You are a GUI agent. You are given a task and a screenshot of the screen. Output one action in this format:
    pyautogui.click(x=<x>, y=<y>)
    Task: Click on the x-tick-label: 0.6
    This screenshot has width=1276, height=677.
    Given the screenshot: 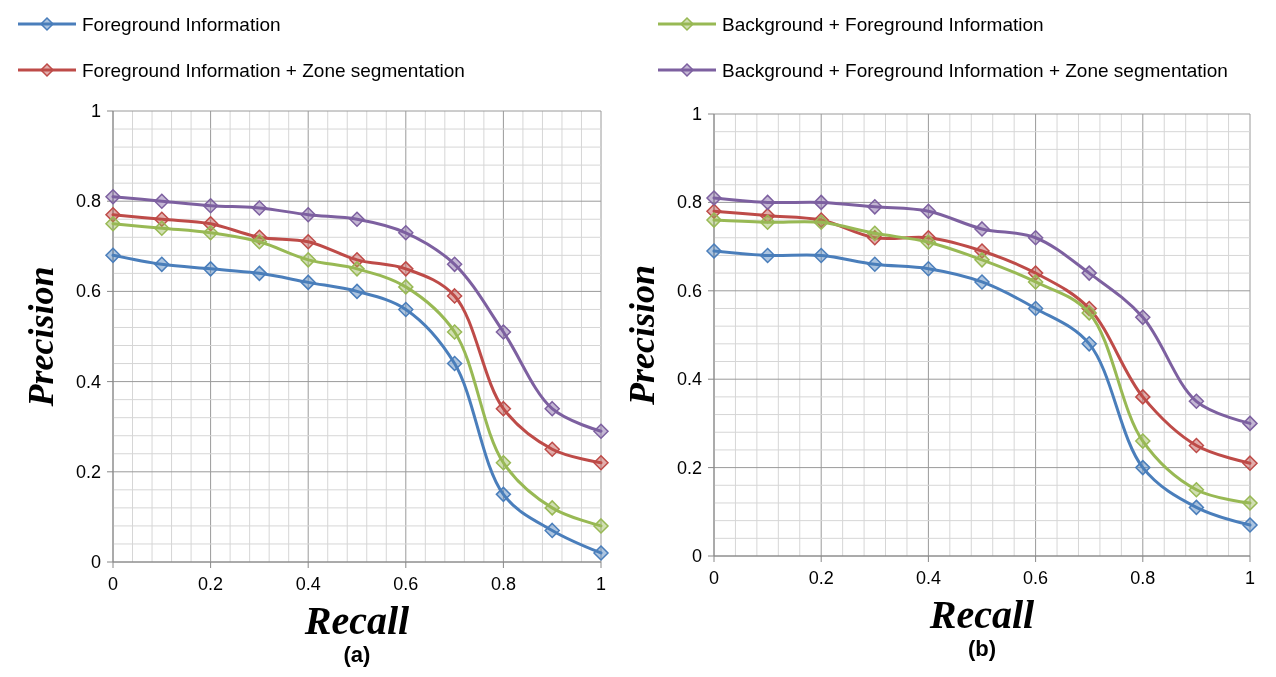 What is the action you would take?
    pyautogui.click(x=406, y=584)
    